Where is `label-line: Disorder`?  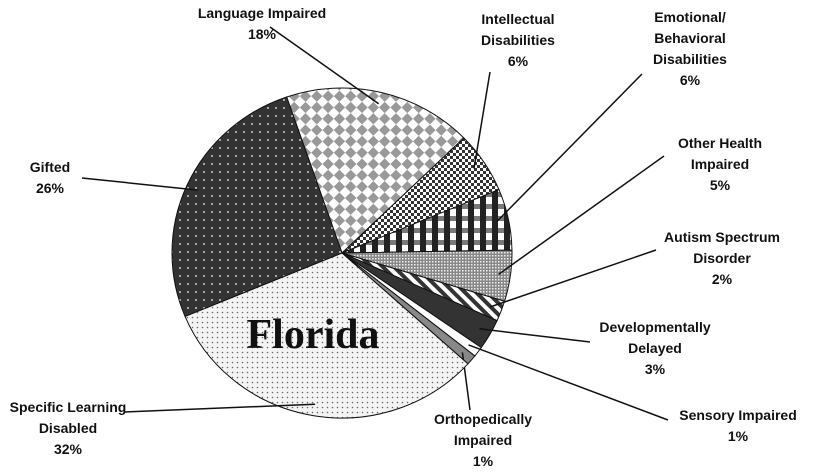 label-line: Disorder is located at coordinates (722, 258).